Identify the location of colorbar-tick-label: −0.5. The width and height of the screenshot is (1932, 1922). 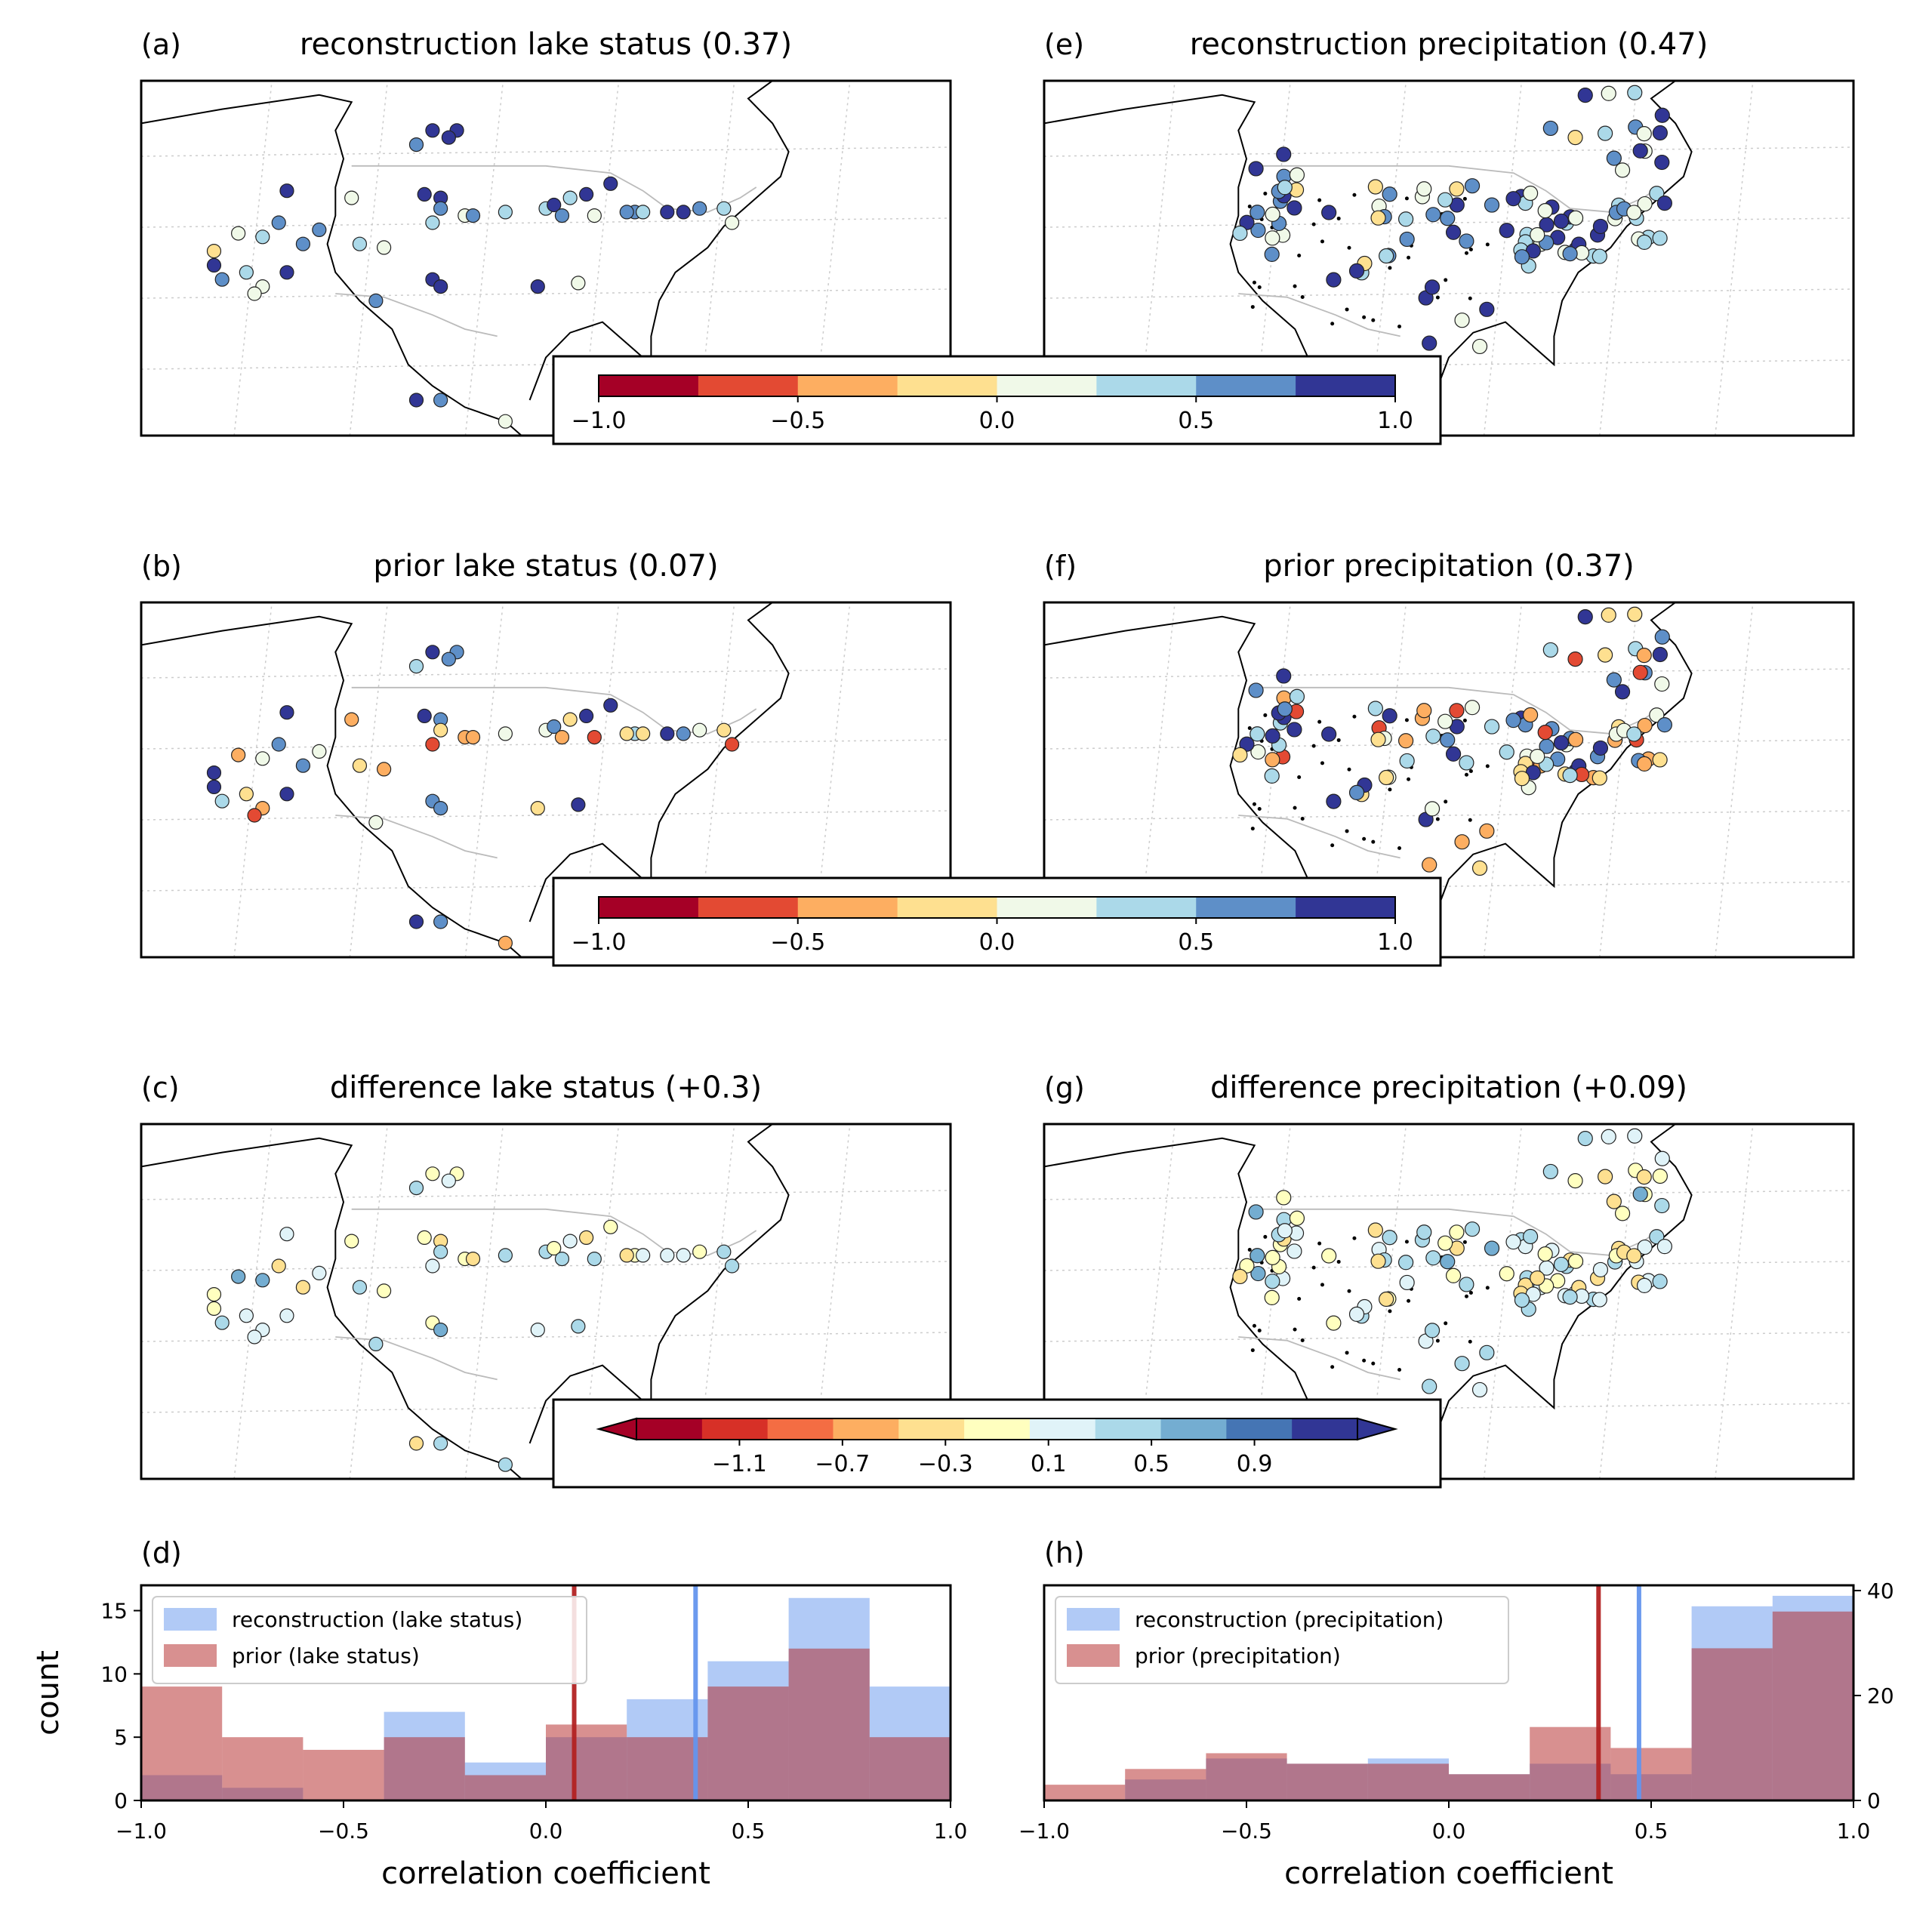
(798, 942).